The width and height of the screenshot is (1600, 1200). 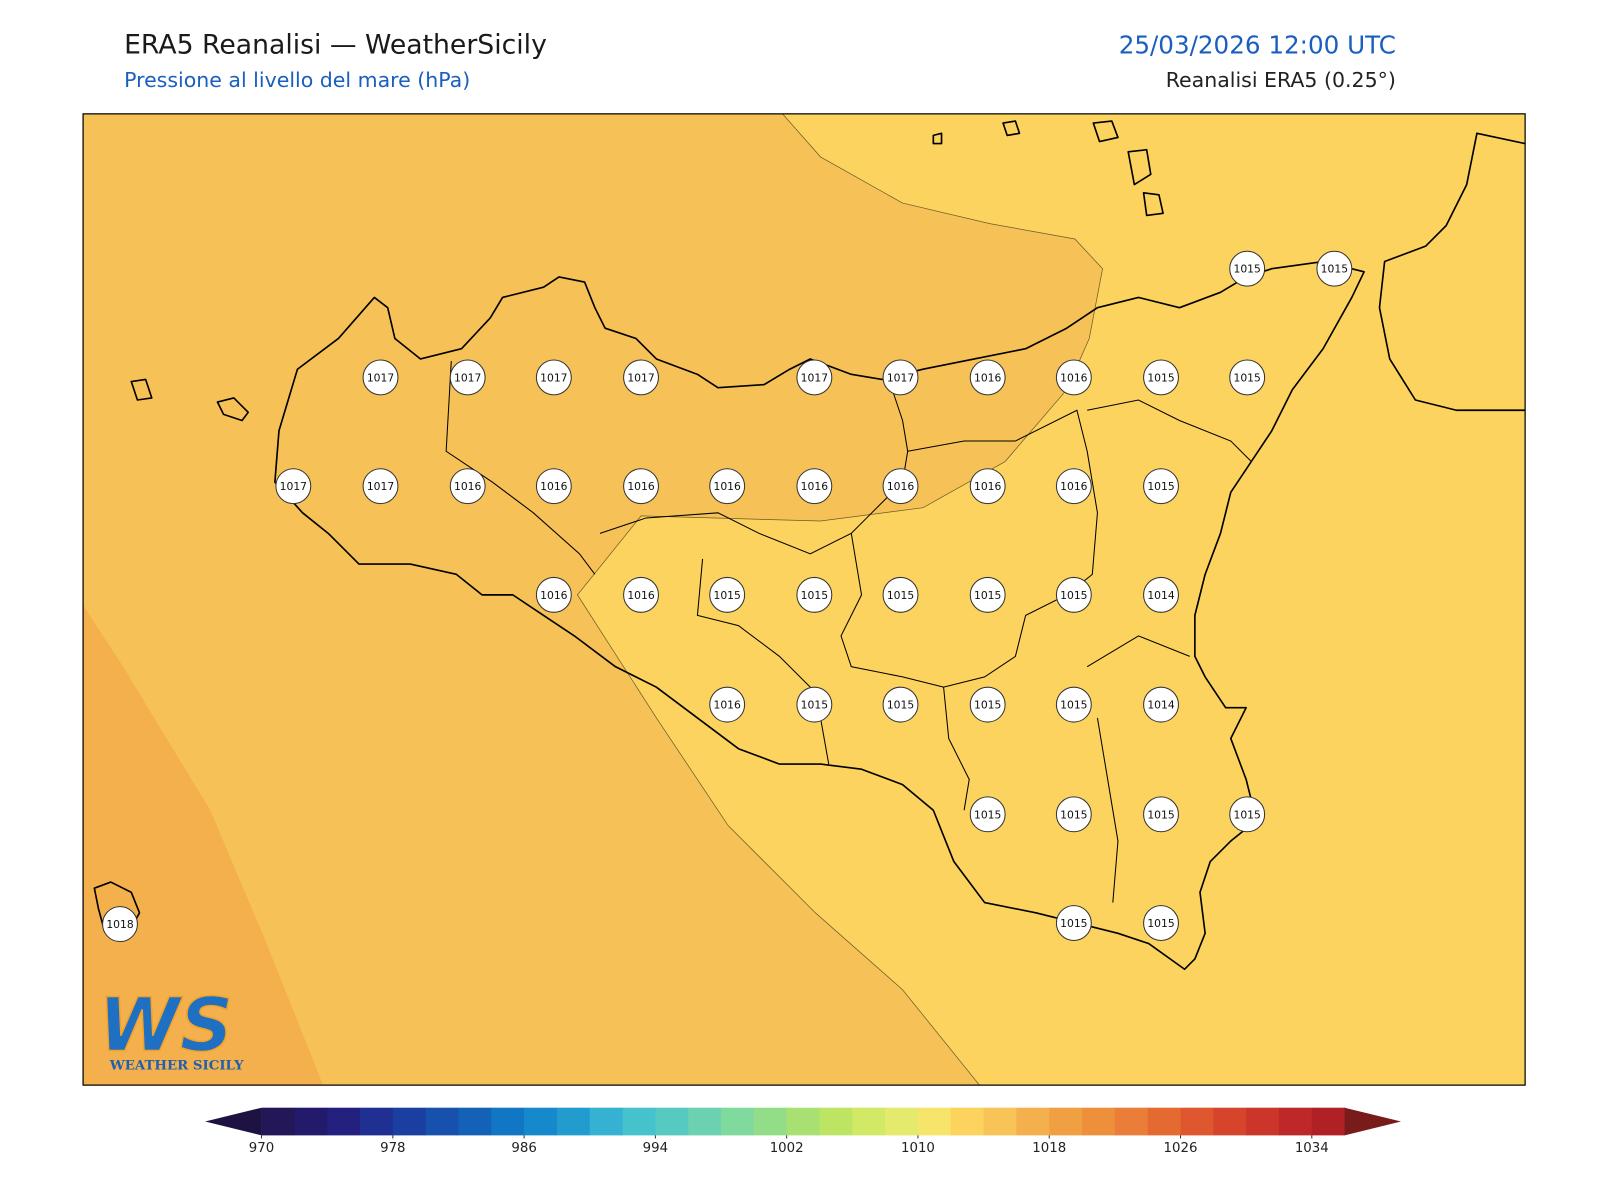 What do you see at coordinates (1281, 80) in the screenshot?
I see `source: Reanalisi ERA5 (0.25°)` at bounding box center [1281, 80].